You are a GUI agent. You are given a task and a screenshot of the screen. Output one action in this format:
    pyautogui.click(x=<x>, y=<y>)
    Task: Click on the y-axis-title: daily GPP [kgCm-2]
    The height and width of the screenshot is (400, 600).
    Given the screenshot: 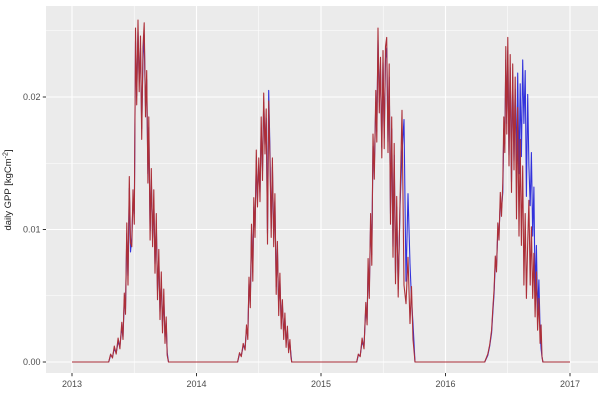 What is the action you would take?
    pyautogui.click(x=9, y=189)
    